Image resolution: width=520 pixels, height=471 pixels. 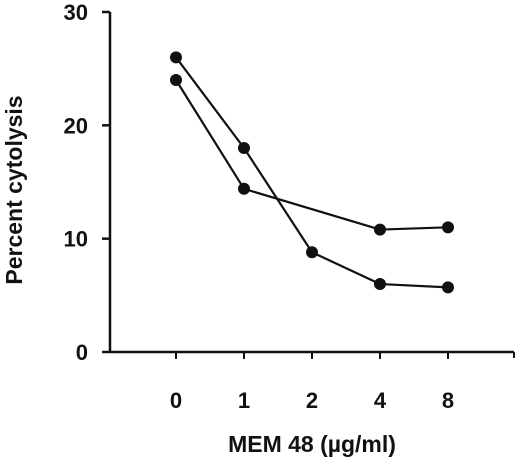 I want to click on y-tick-label-30: 30, so click(x=76, y=12).